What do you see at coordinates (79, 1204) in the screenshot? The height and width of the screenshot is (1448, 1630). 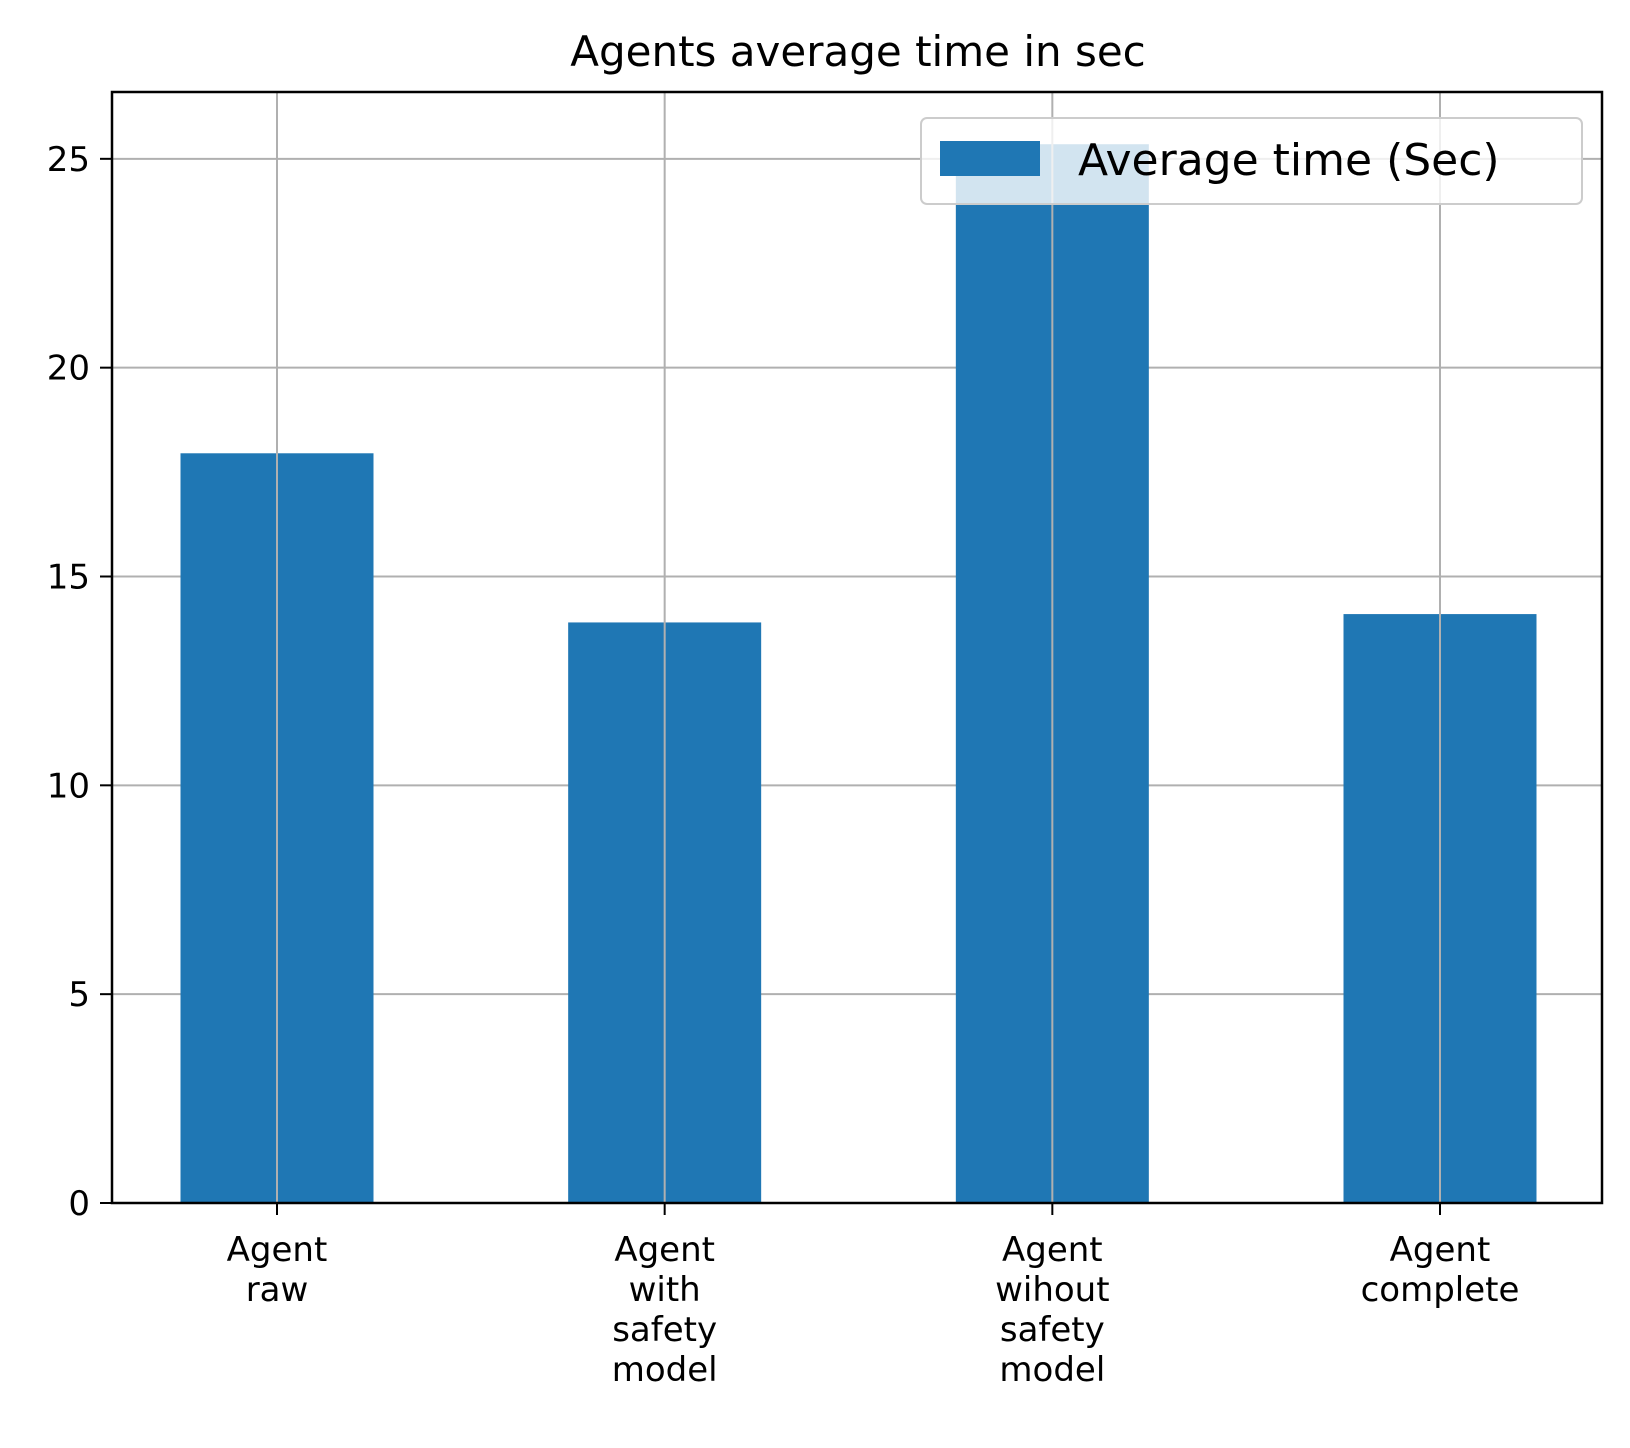 I see `y-tick-label: 0` at bounding box center [79, 1204].